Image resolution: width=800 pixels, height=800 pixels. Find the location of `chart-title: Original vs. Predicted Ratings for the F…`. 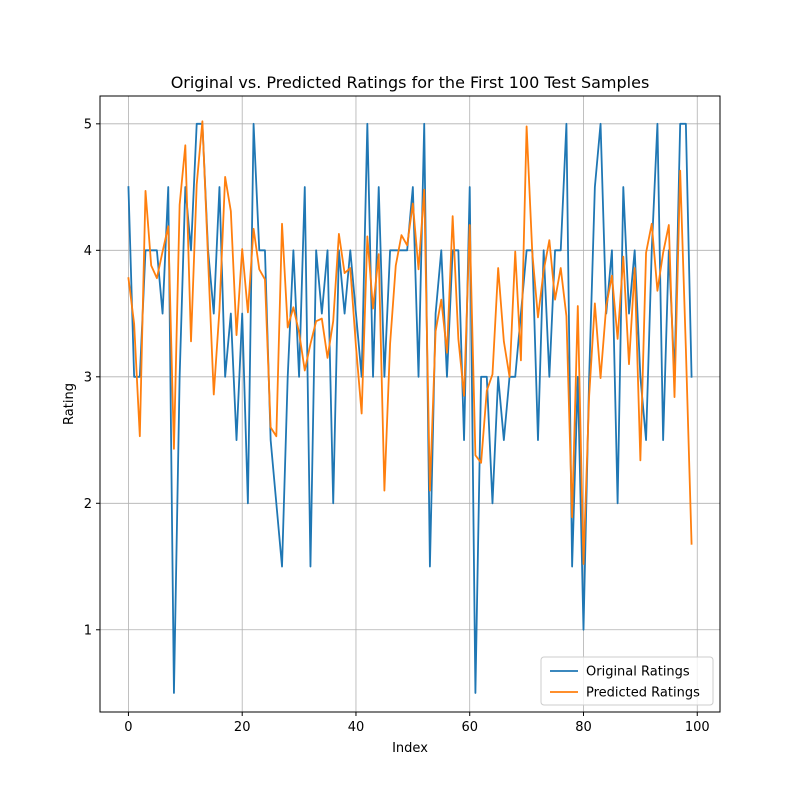

chart-title: Original vs. Predicted Ratings for the F… is located at coordinates (410, 82).